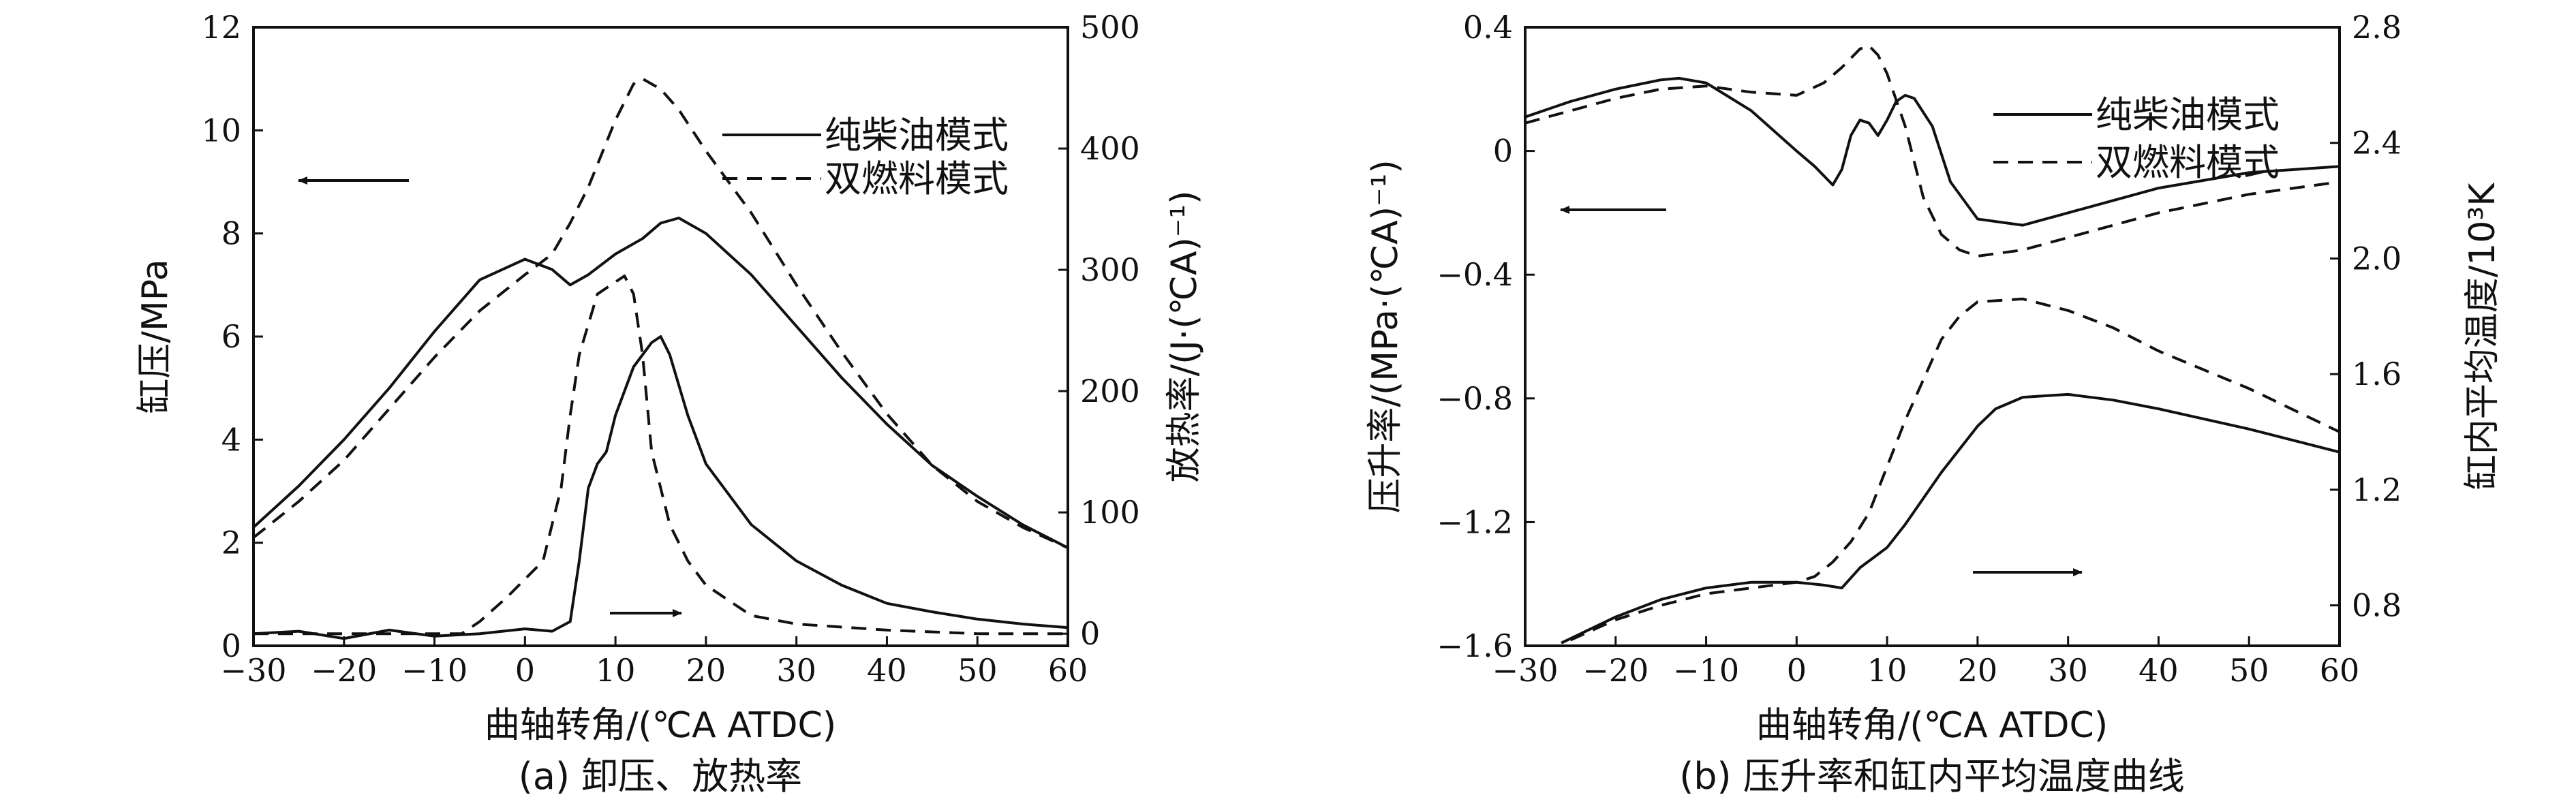  I want to click on y-tick-label: −0.4, so click(1475, 274).